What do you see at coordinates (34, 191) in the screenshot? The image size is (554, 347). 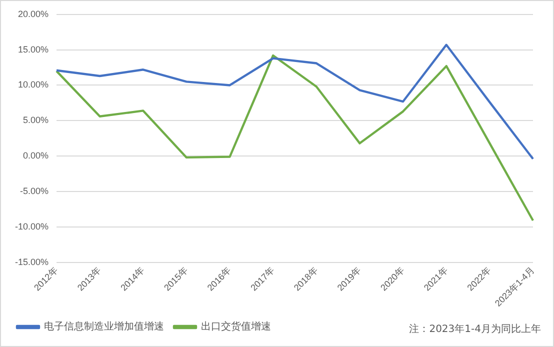 I see `y-tick-label: -5.00%` at bounding box center [34, 191].